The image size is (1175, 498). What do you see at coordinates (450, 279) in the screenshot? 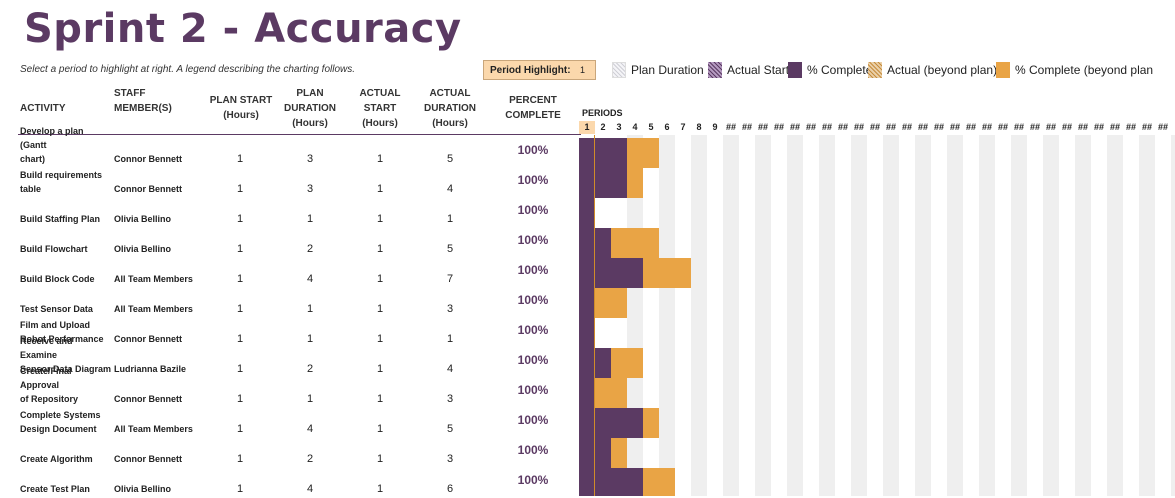
I see `actual-dur-cell: 7` at bounding box center [450, 279].